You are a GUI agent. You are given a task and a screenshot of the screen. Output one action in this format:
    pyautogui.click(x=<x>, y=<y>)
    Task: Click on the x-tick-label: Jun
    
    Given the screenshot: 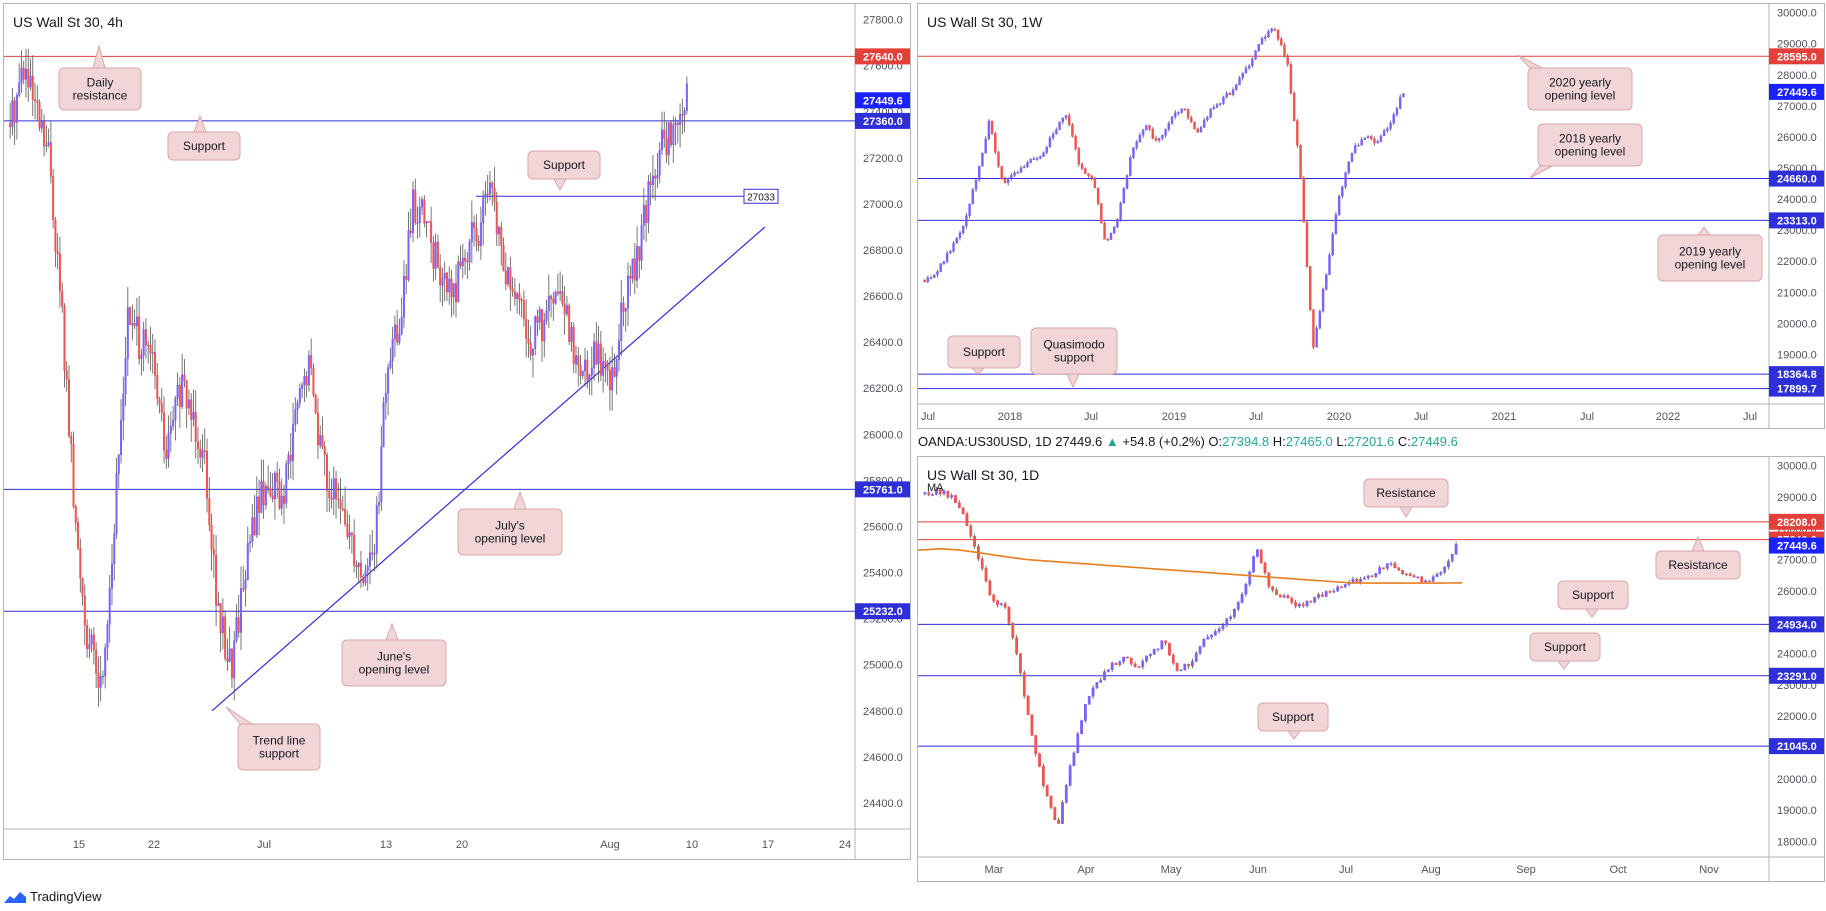 What is the action you would take?
    pyautogui.click(x=1258, y=870)
    